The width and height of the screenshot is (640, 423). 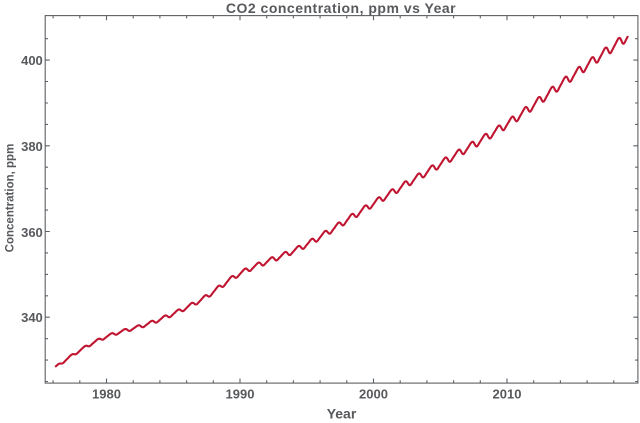 I want to click on svg-text: 360, so click(x=32, y=232).